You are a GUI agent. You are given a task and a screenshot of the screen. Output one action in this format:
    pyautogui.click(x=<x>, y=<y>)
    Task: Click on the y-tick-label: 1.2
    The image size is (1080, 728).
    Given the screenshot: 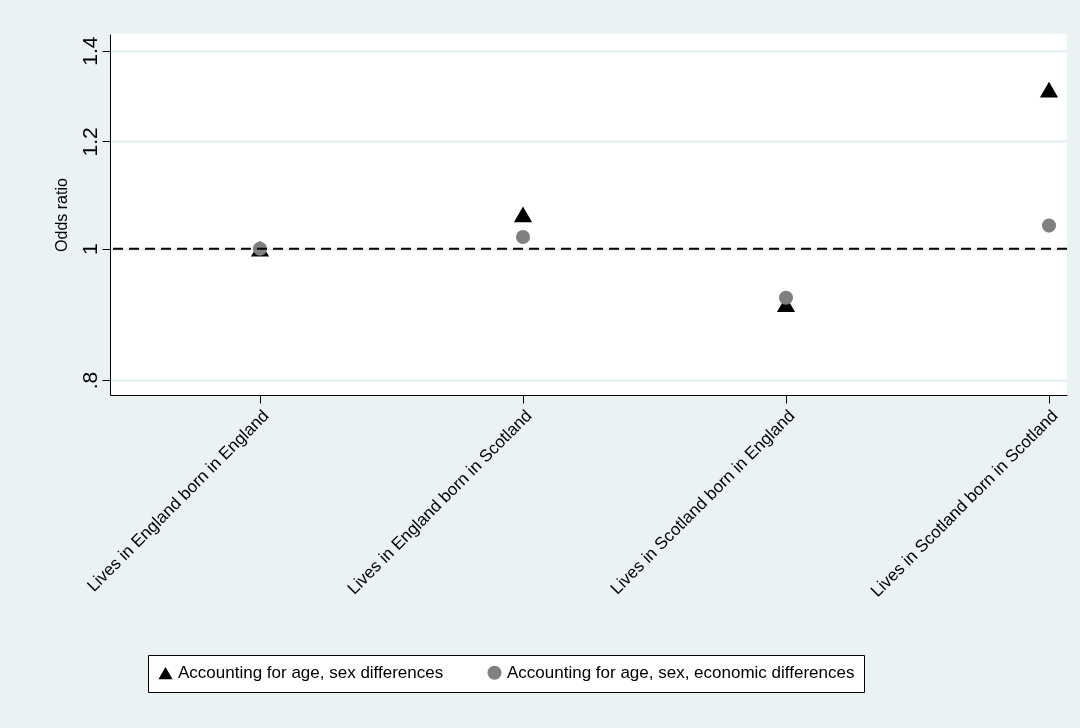 What is the action you would take?
    pyautogui.click(x=89, y=142)
    